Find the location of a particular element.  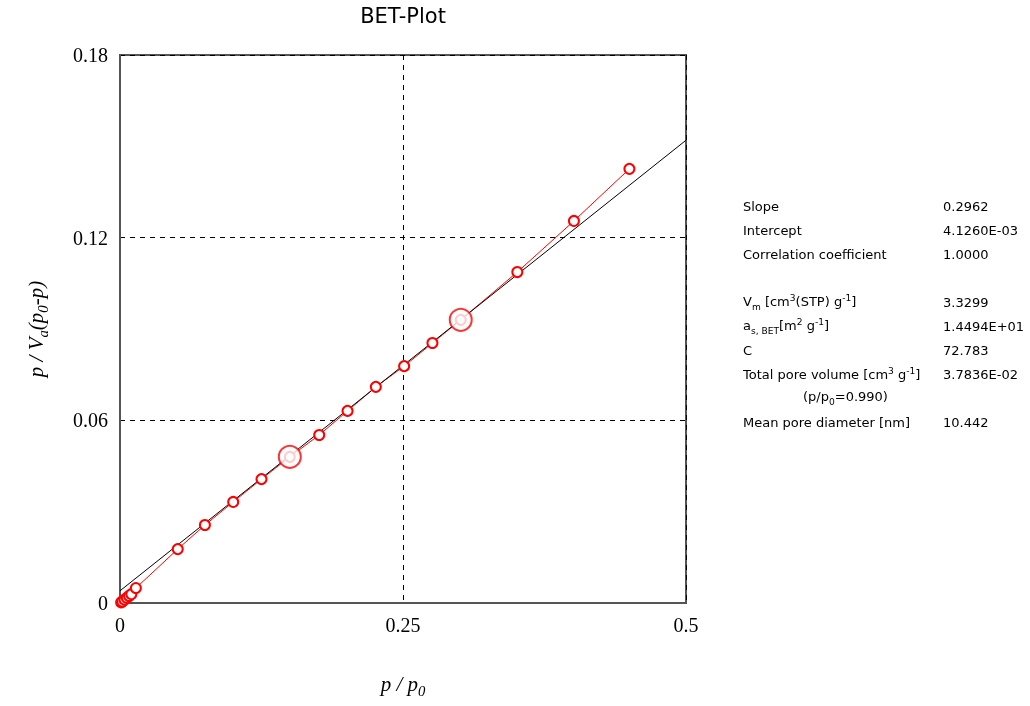

text: a$_{s, BET}$[m$^{2}$ g$^{-1}$] 1.4494E+01 is located at coordinates (884, 326).